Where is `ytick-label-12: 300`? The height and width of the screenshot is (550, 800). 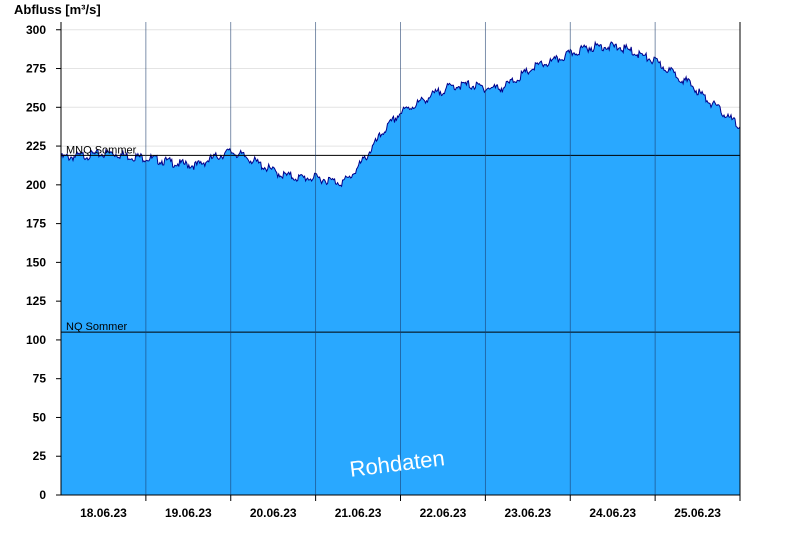
ytick-label-12: 300 is located at coordinates (36, 30).